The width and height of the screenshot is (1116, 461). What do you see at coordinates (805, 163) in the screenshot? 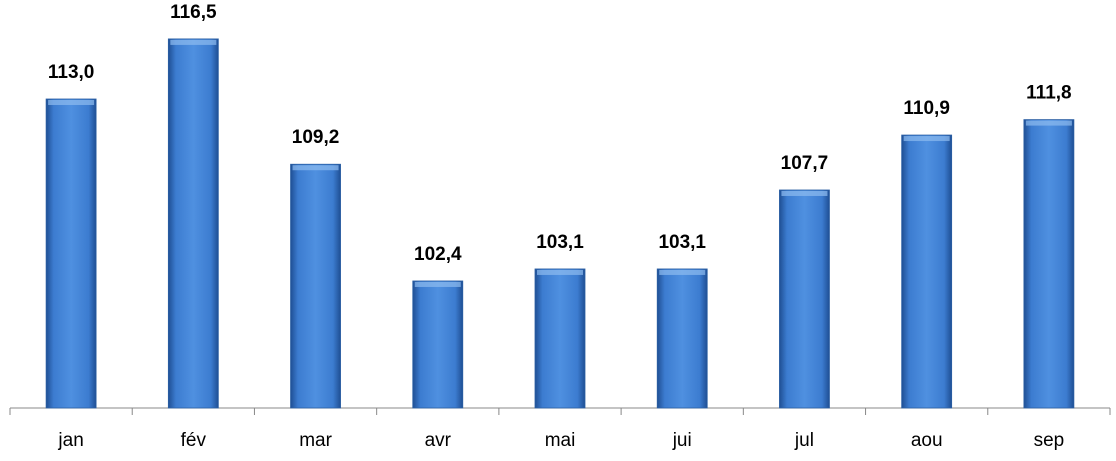
I see `value-label: 107,7` at bounding box center [805, 163].